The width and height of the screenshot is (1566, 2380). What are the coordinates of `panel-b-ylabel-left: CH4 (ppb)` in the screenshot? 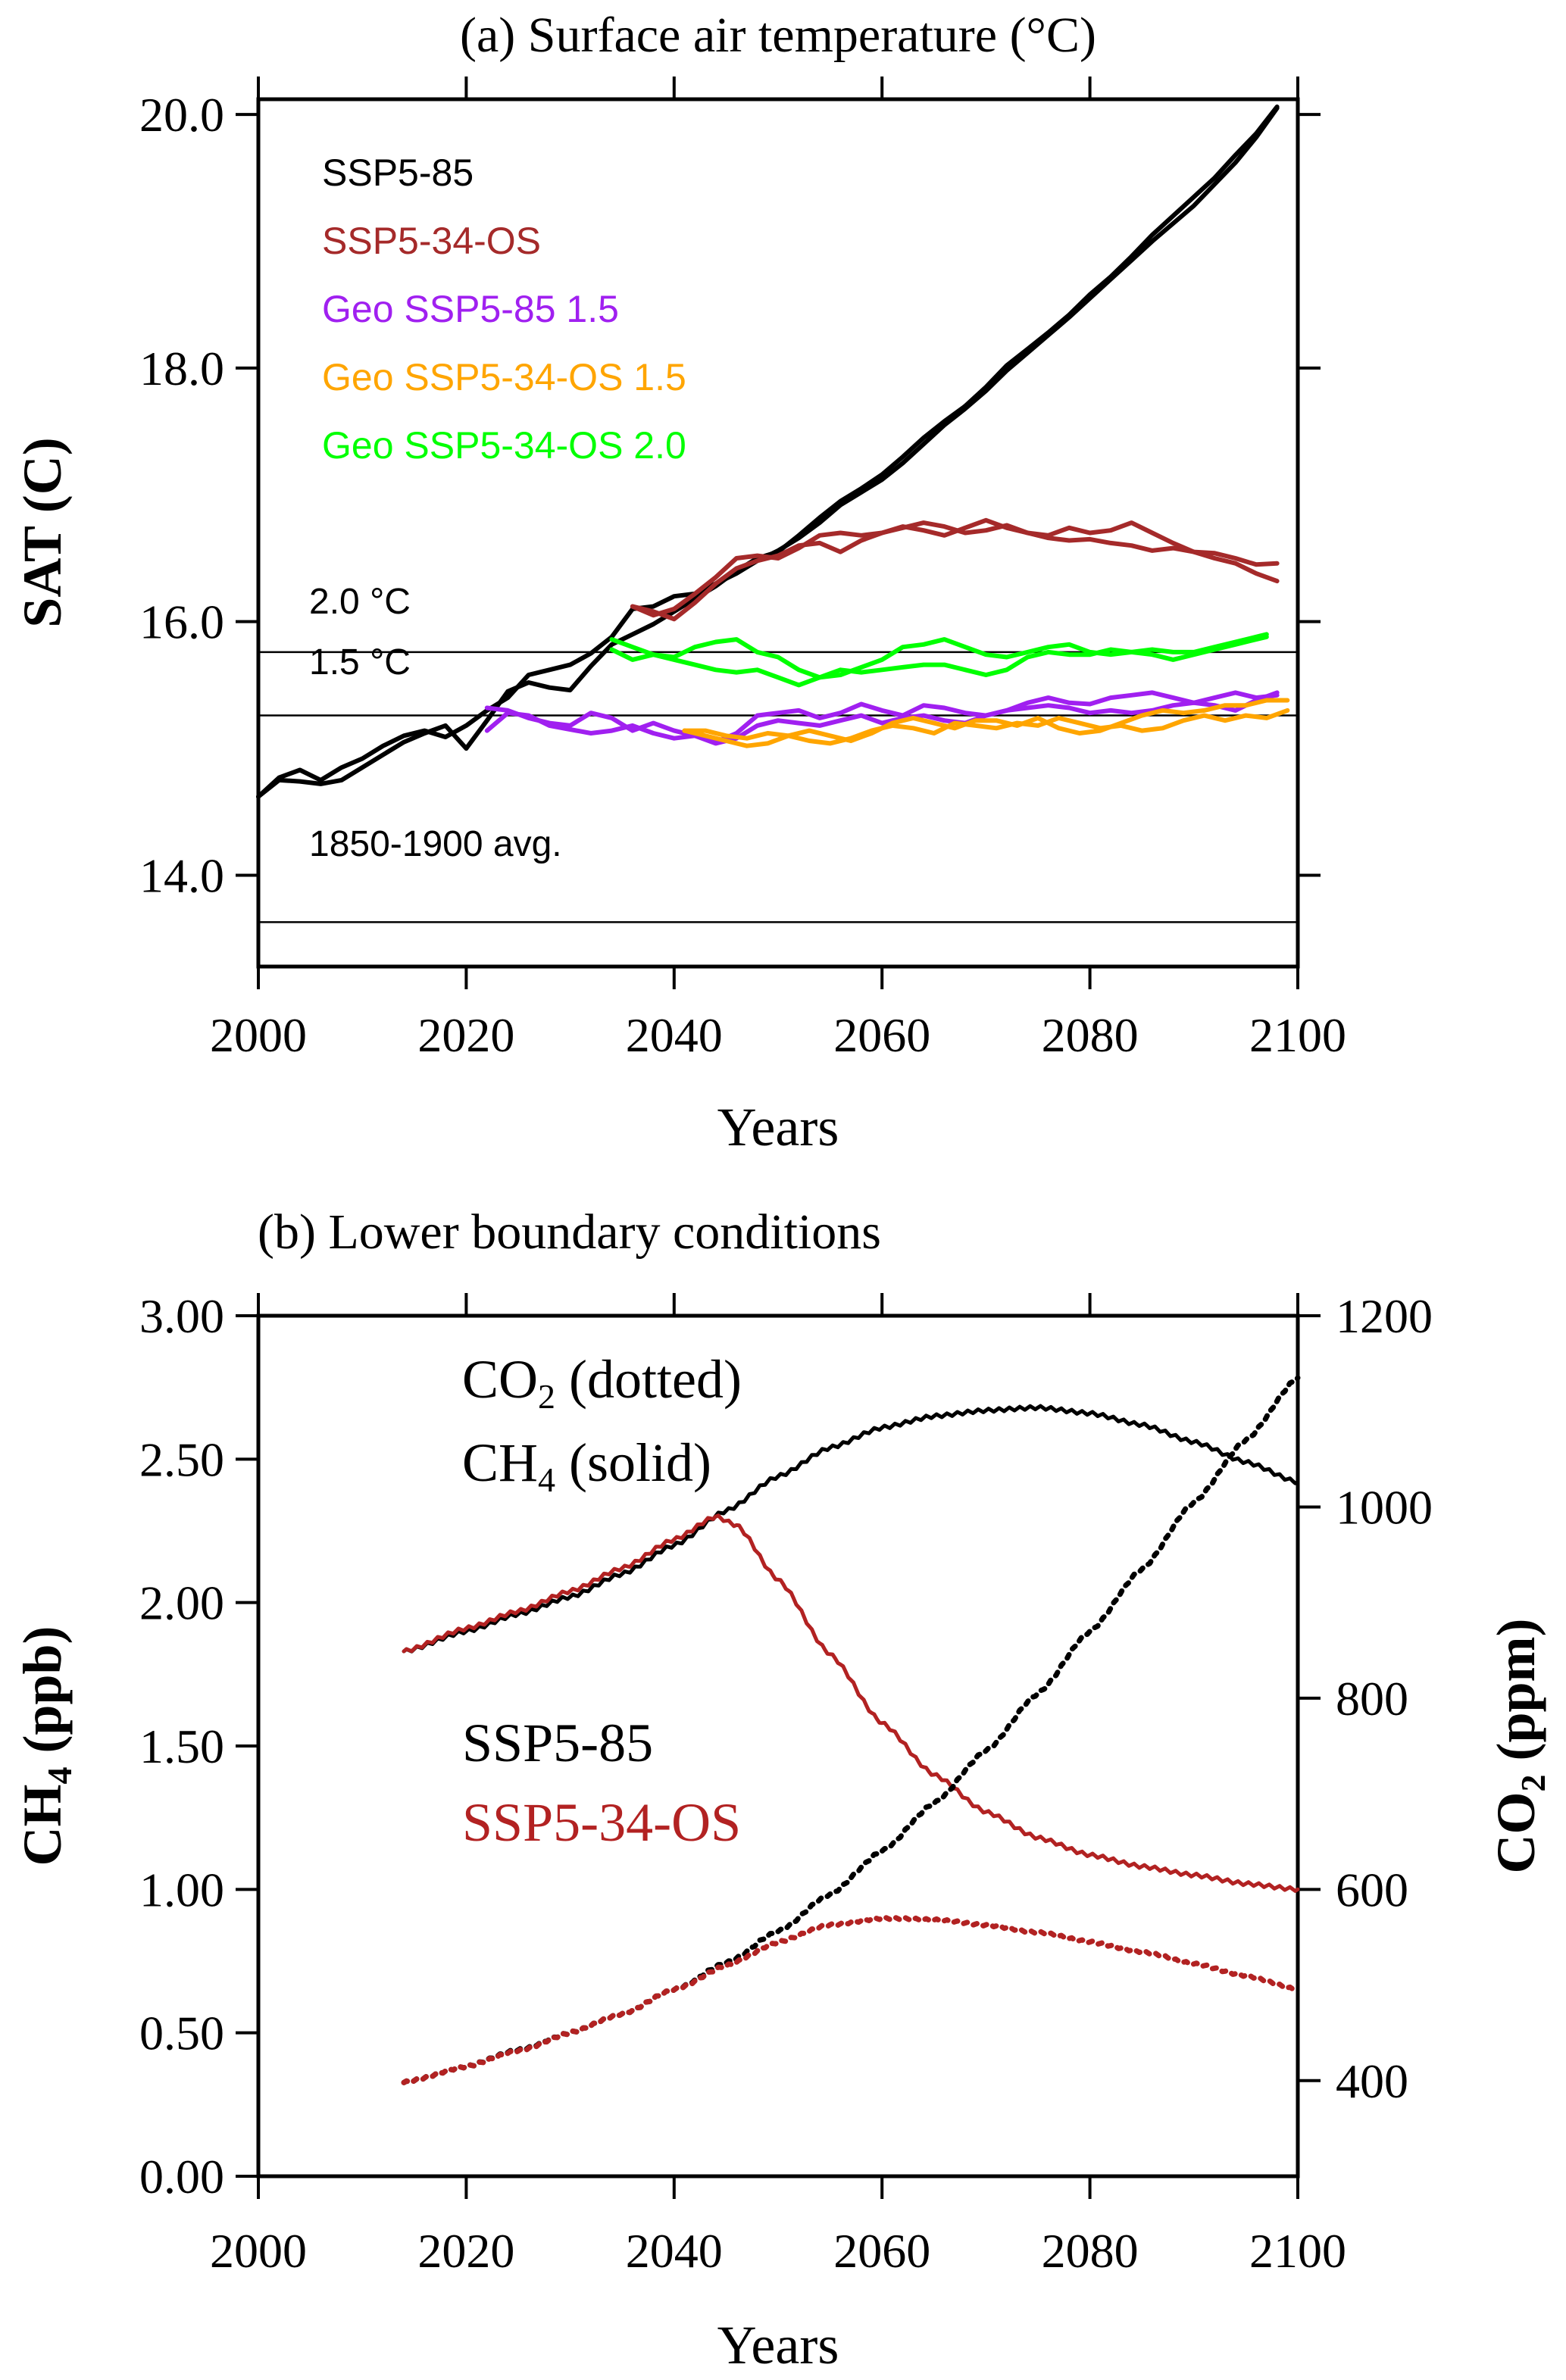 It's located at (45, 1746).